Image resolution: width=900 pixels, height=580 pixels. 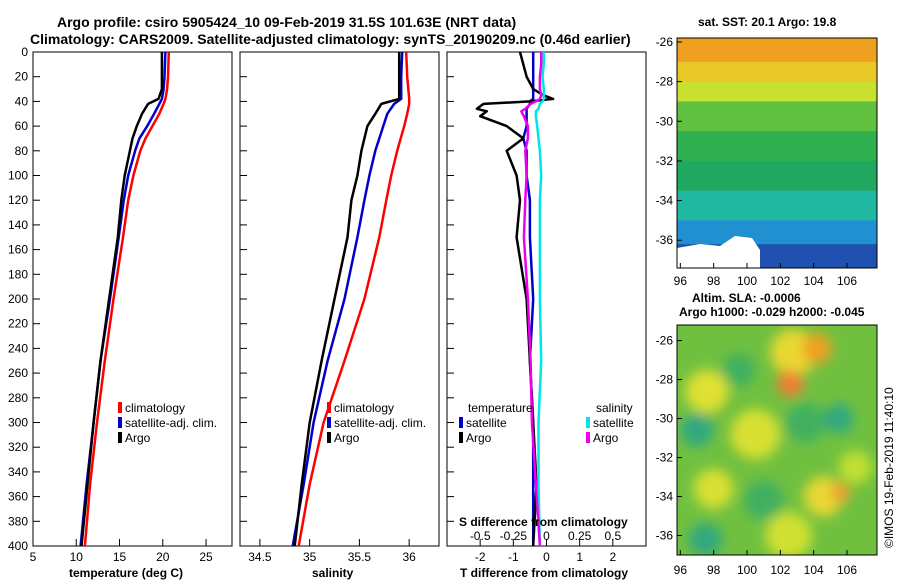 I want to click on series-line-argo, so click(x=122, y=299).